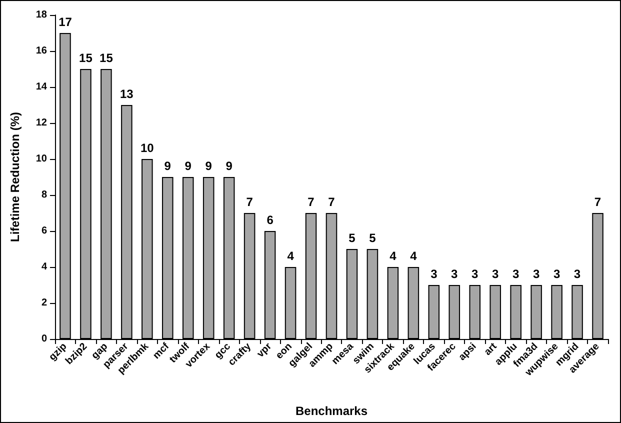  What do you see at coordinates (147, 148) in the screenshot?
I see `data-label: 10` at bounding box center [147, 148].